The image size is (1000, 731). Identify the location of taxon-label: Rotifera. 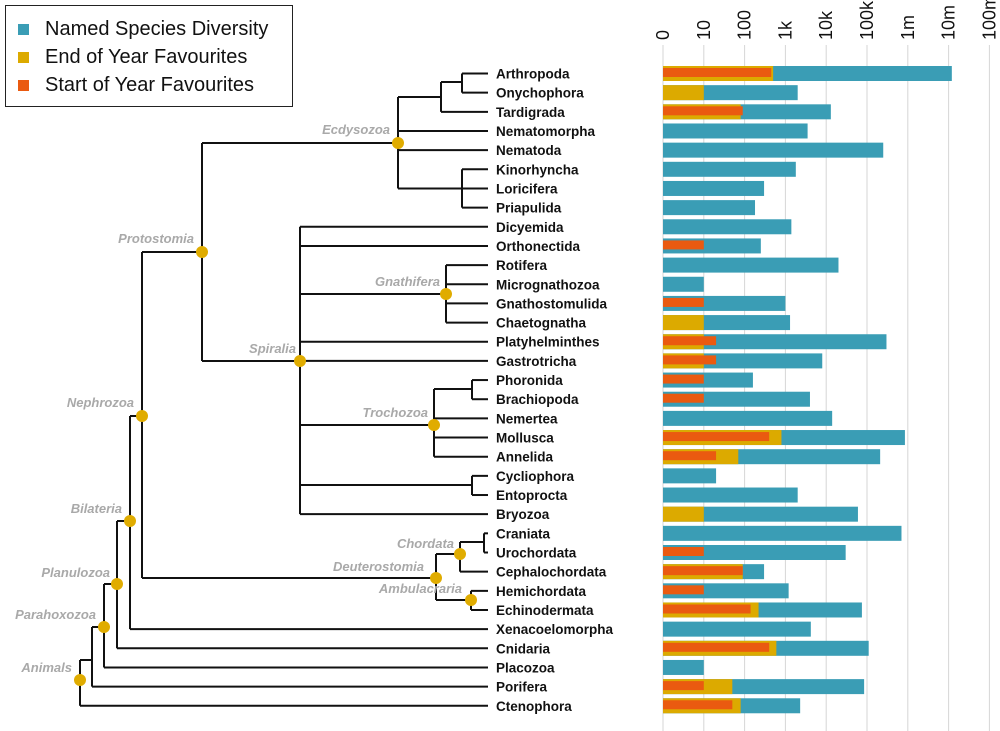
(521, 265).